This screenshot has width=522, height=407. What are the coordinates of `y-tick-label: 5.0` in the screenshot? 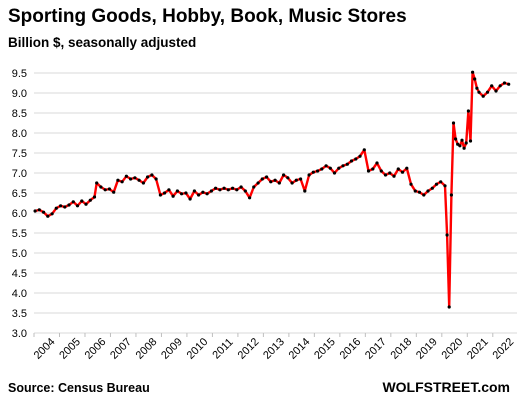 It's located at (19, 254).